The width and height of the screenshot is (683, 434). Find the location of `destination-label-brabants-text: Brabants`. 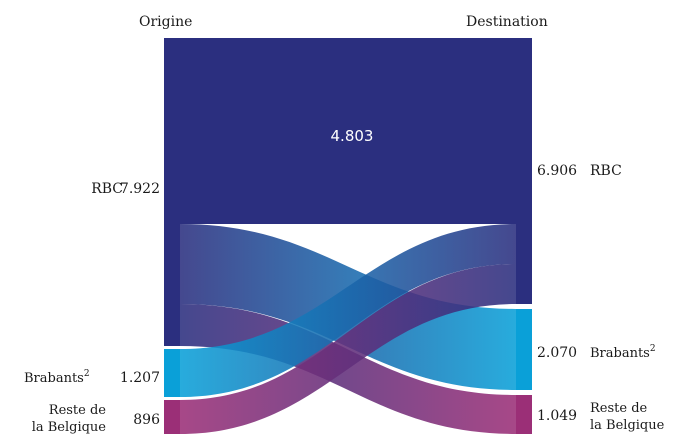

destination-label-brabants-text: Brabants is located at coordinates (620, 353).